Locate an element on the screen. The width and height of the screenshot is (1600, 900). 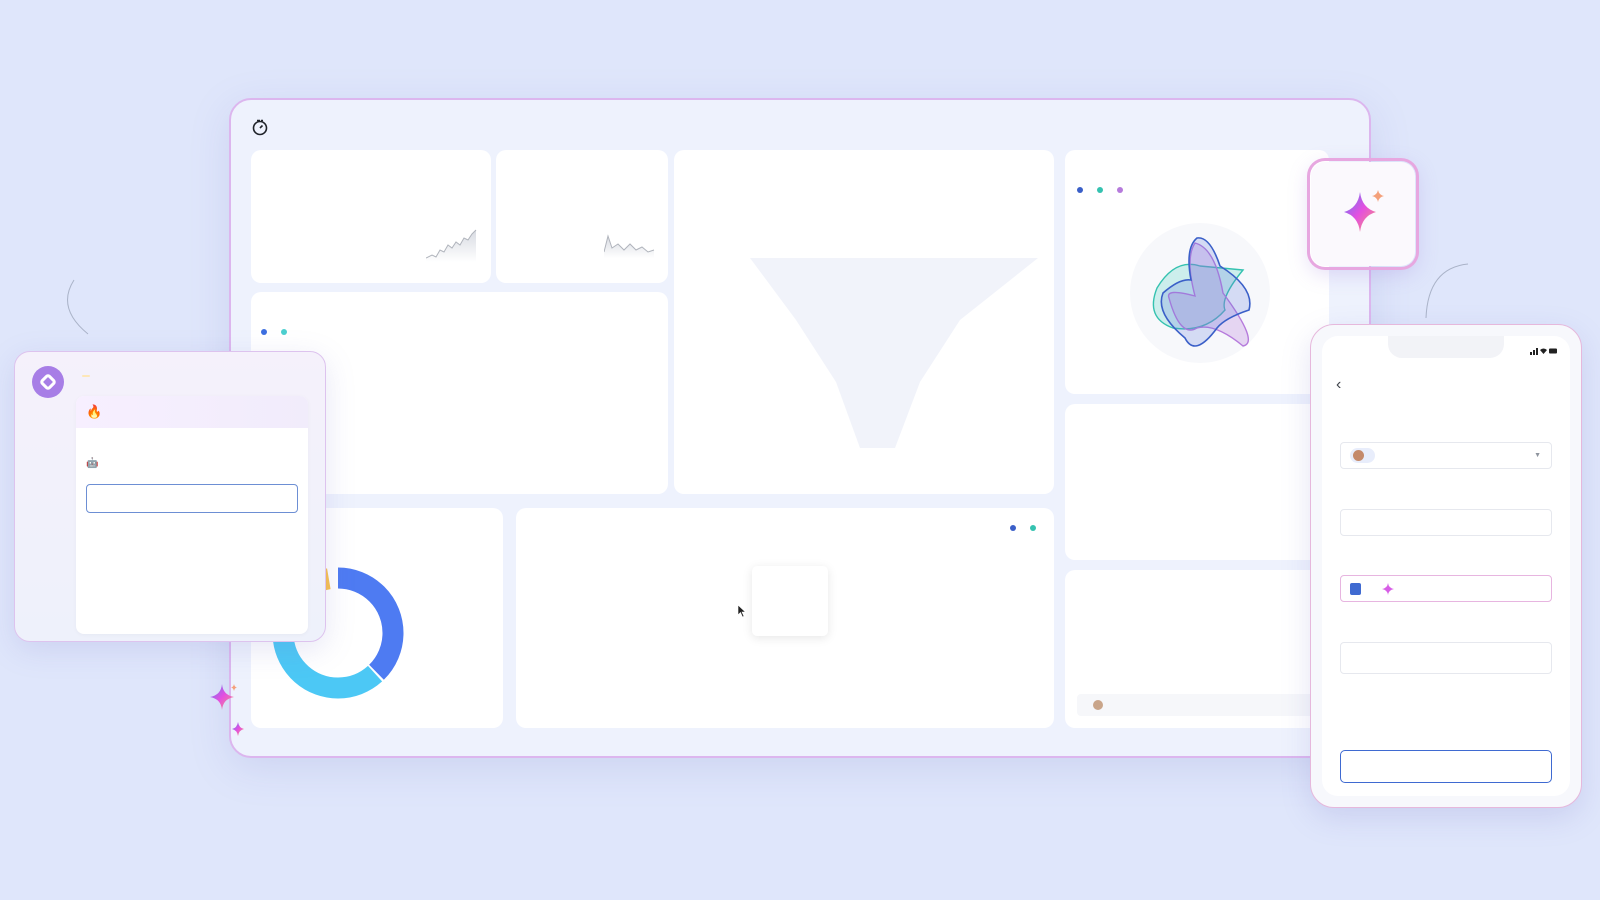
chat-sender is located at coordinates (83, 376).